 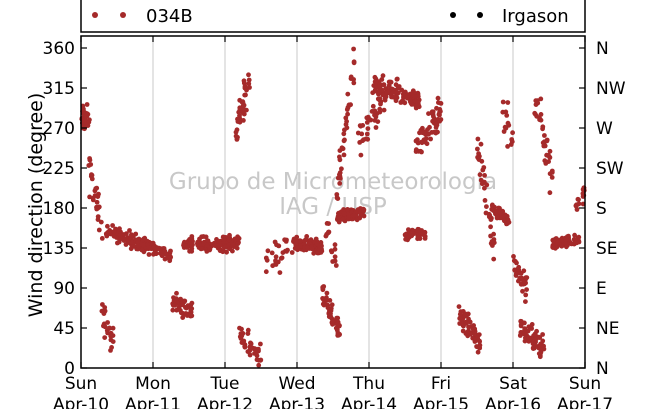 What do you see at coordinates (59, 209) in the screenshot?
I see `y-tick-label: 180` at bounding box center [59, 209].